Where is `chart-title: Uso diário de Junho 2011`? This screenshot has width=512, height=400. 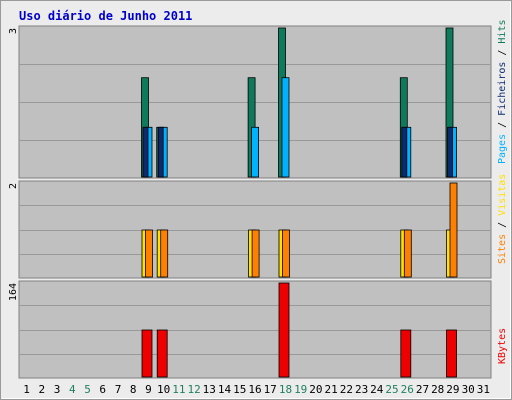
chart-title: Uso diário de Junho 2011 is located at coordinates (105, 16).